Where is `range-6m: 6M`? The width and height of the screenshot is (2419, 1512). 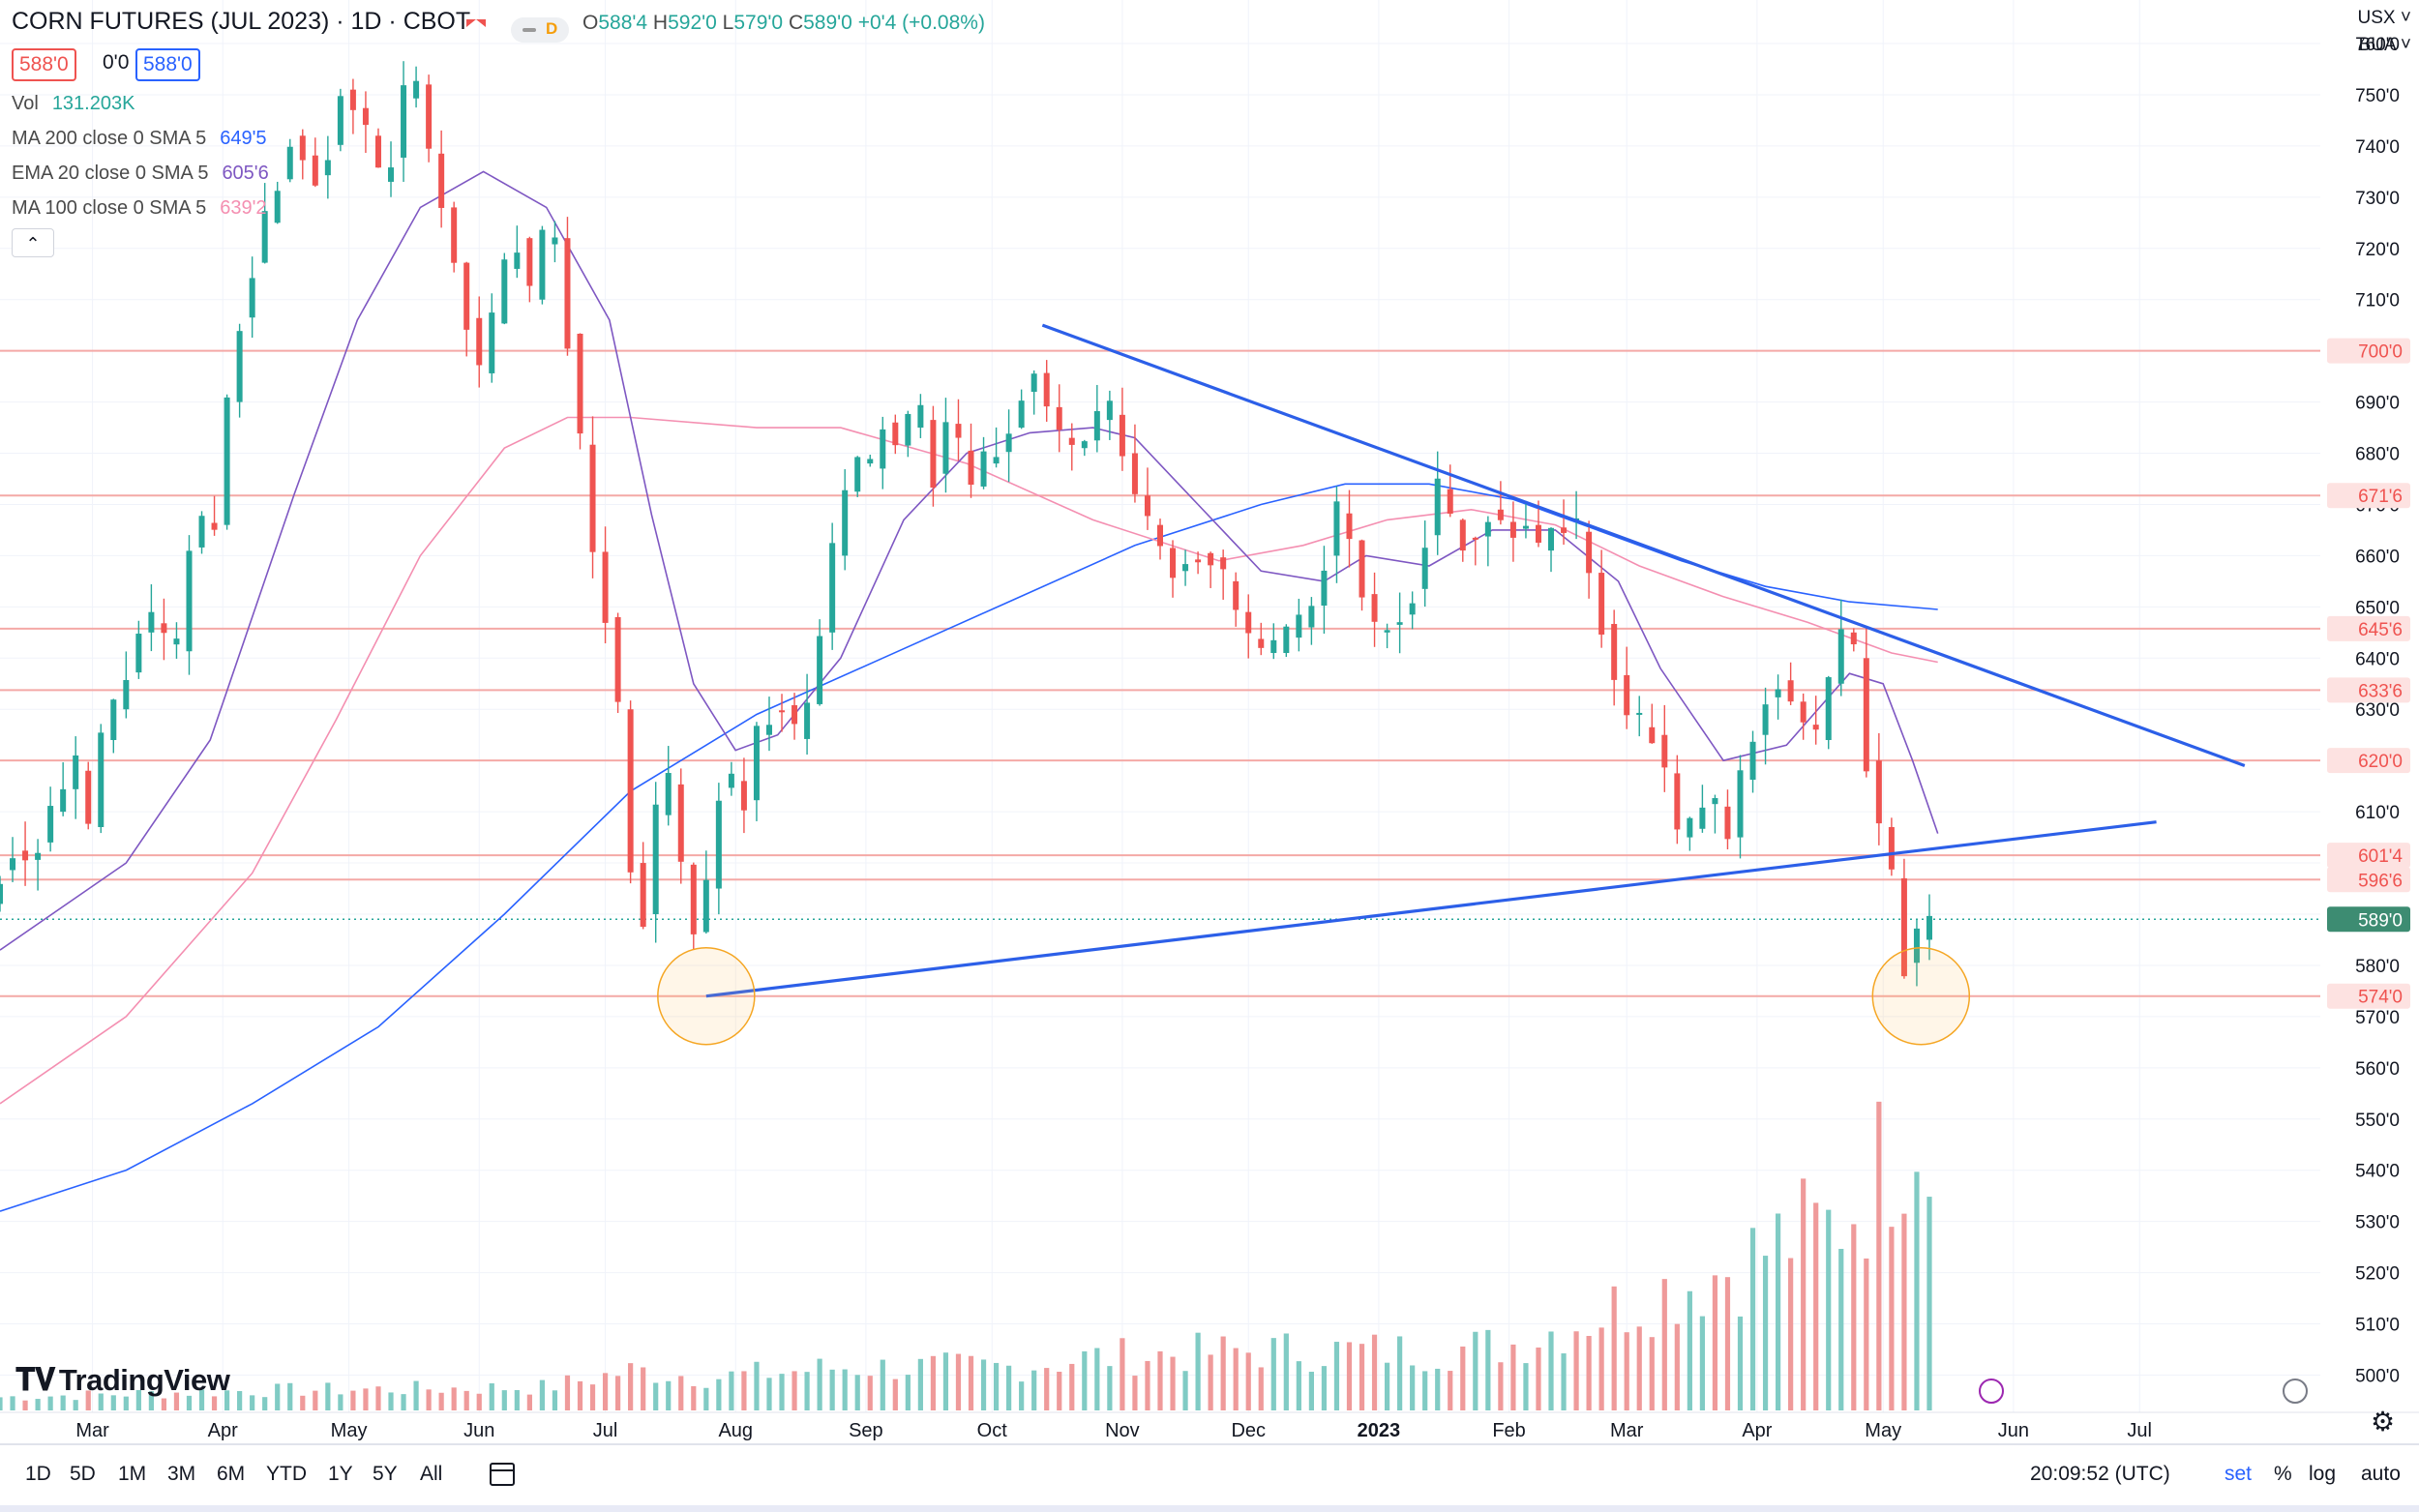 range-6m: 6M is located at coordinates (231, 1474).